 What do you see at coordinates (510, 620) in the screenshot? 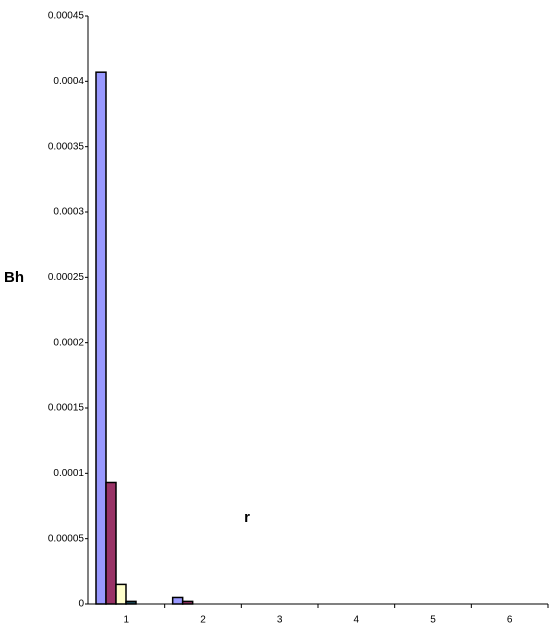
I see `x-tick-label: 6` at bounding box center [510, 620].